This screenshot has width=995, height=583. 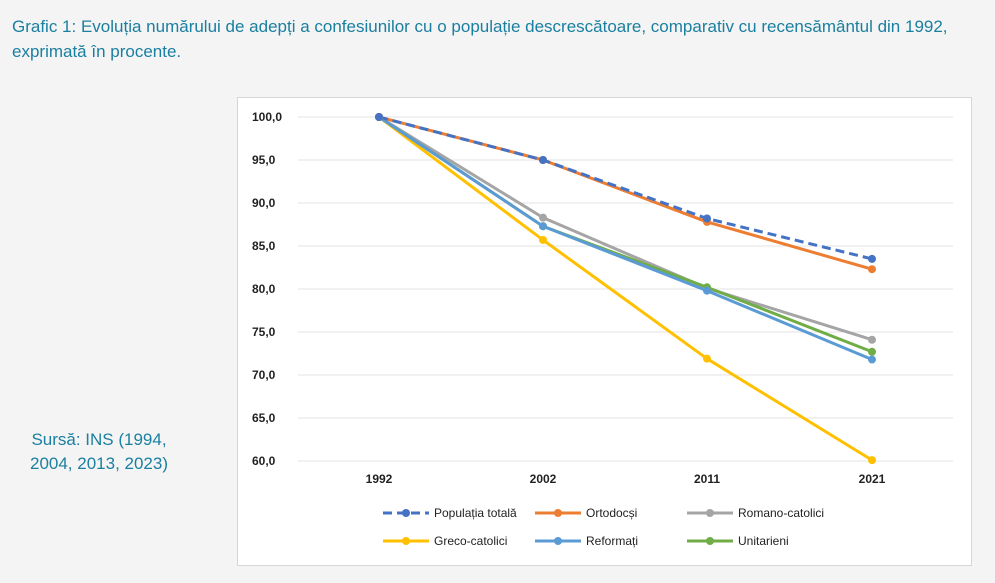 I want to click on source-line-2: 2004, 2013, 2023), so click(x=98, y=463).